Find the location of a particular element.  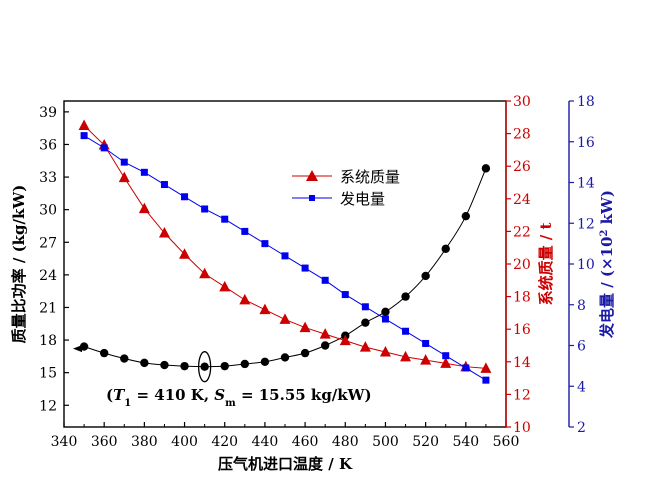

left-y-tick-label: 39 is located at coordinates (48, 113).